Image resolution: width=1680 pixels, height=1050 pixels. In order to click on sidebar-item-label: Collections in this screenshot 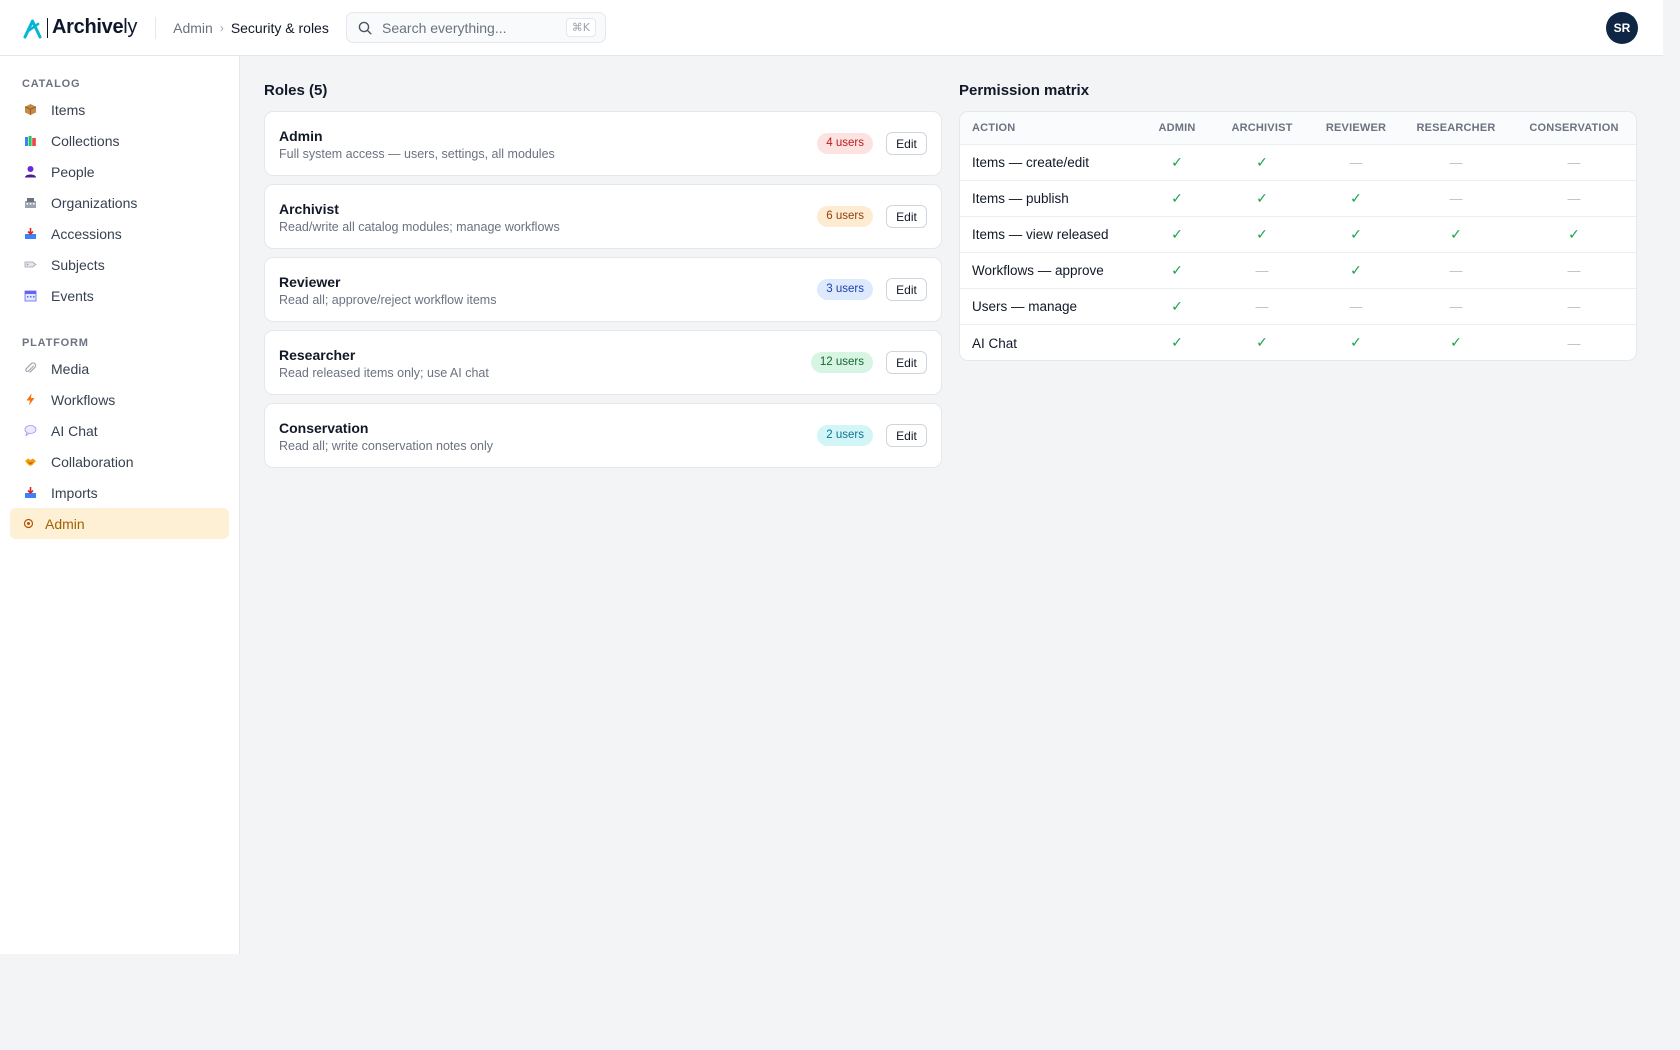, I will do `click(85, 140)`.